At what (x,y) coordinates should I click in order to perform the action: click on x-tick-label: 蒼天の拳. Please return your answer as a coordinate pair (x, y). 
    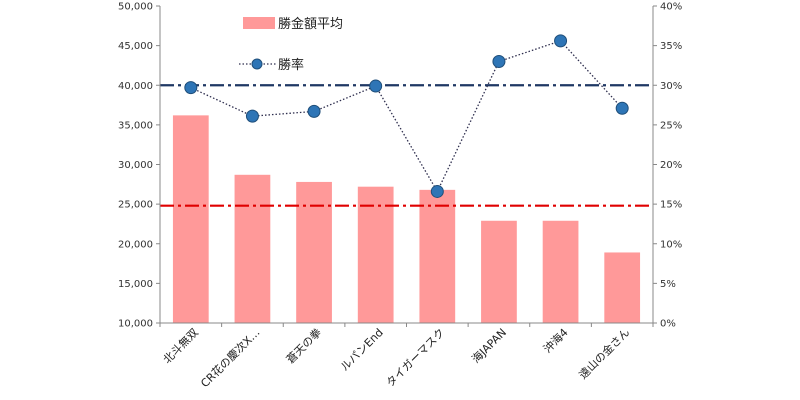
    Looking at the image, I should click on (303, 345).